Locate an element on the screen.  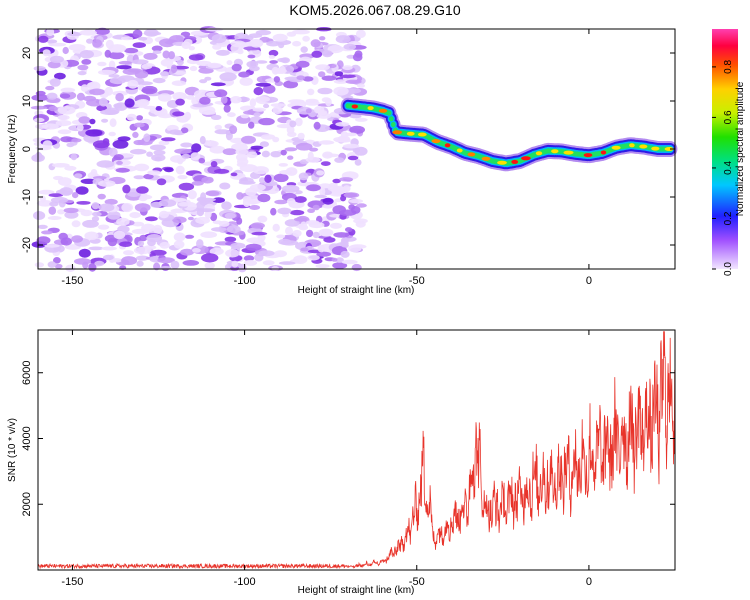
spectrogram-y-tick-label: 10 is located at coordinates (27, 101).